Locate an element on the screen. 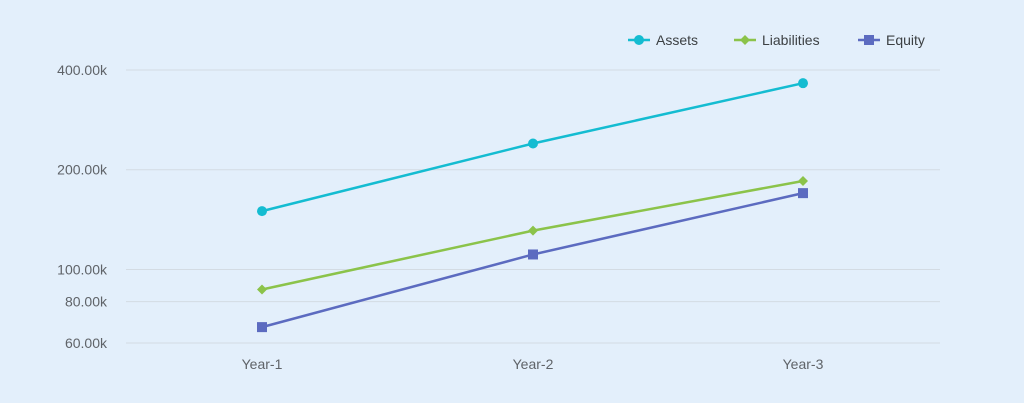 The width and height of the screenshot is (1024, 403). y-tick-label: 80.00k is located at coordinates (86, 302).